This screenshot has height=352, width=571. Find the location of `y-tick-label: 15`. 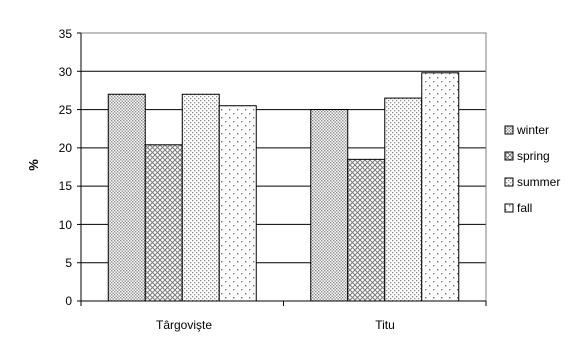

y-tick-label: 15 is located at coordinates (66, 186).